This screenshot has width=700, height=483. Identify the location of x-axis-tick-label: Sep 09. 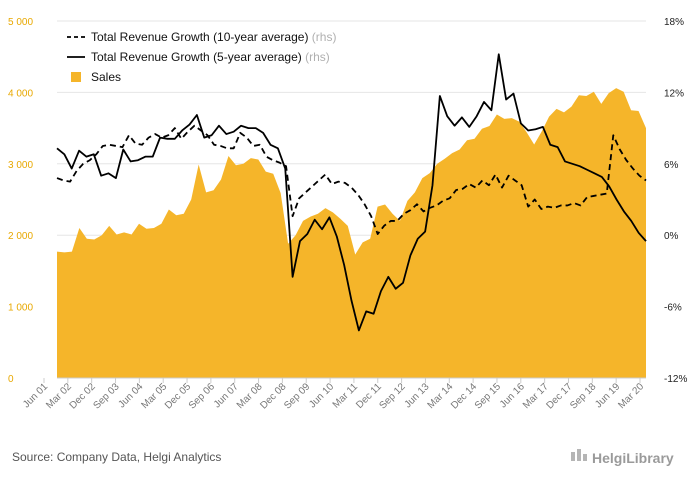
(297, 396).